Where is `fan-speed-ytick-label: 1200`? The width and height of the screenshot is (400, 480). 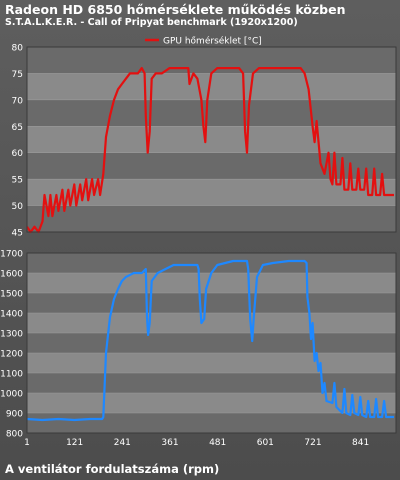 fan-speed-ytick-label: 1200 is located at coordinates (11, 355).